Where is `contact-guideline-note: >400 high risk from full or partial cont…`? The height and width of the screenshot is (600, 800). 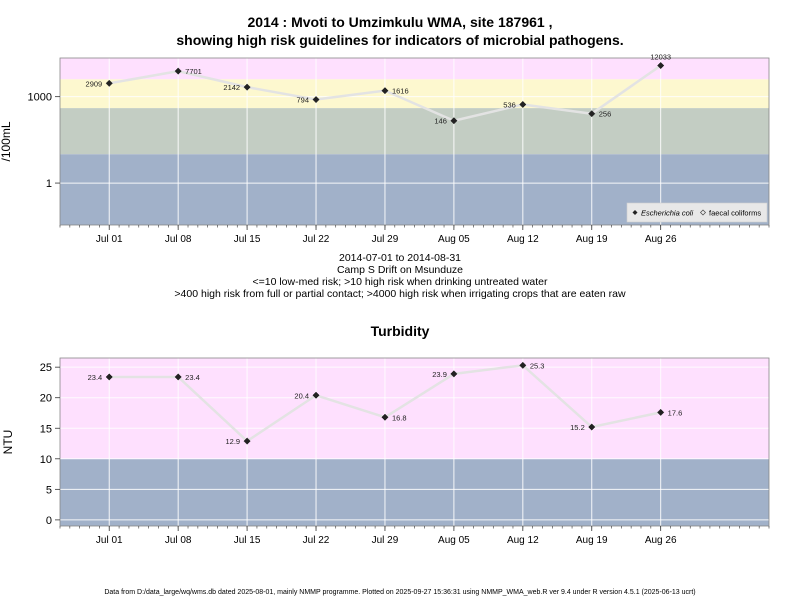 contact-guideline-note: >400 high risk from full or partial cont… is located at coordinates (400, 294).